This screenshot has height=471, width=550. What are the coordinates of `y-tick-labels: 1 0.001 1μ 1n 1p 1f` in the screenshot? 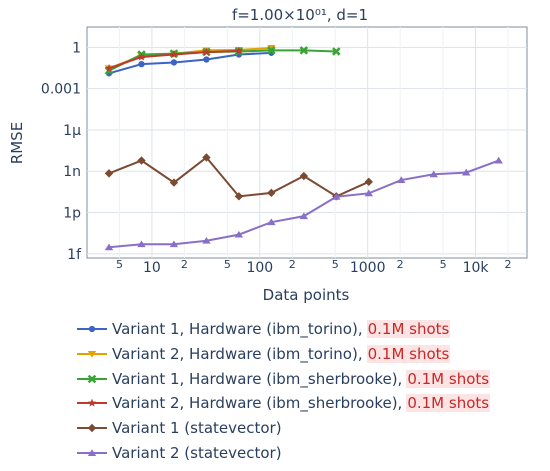 It's located at (61, 151).